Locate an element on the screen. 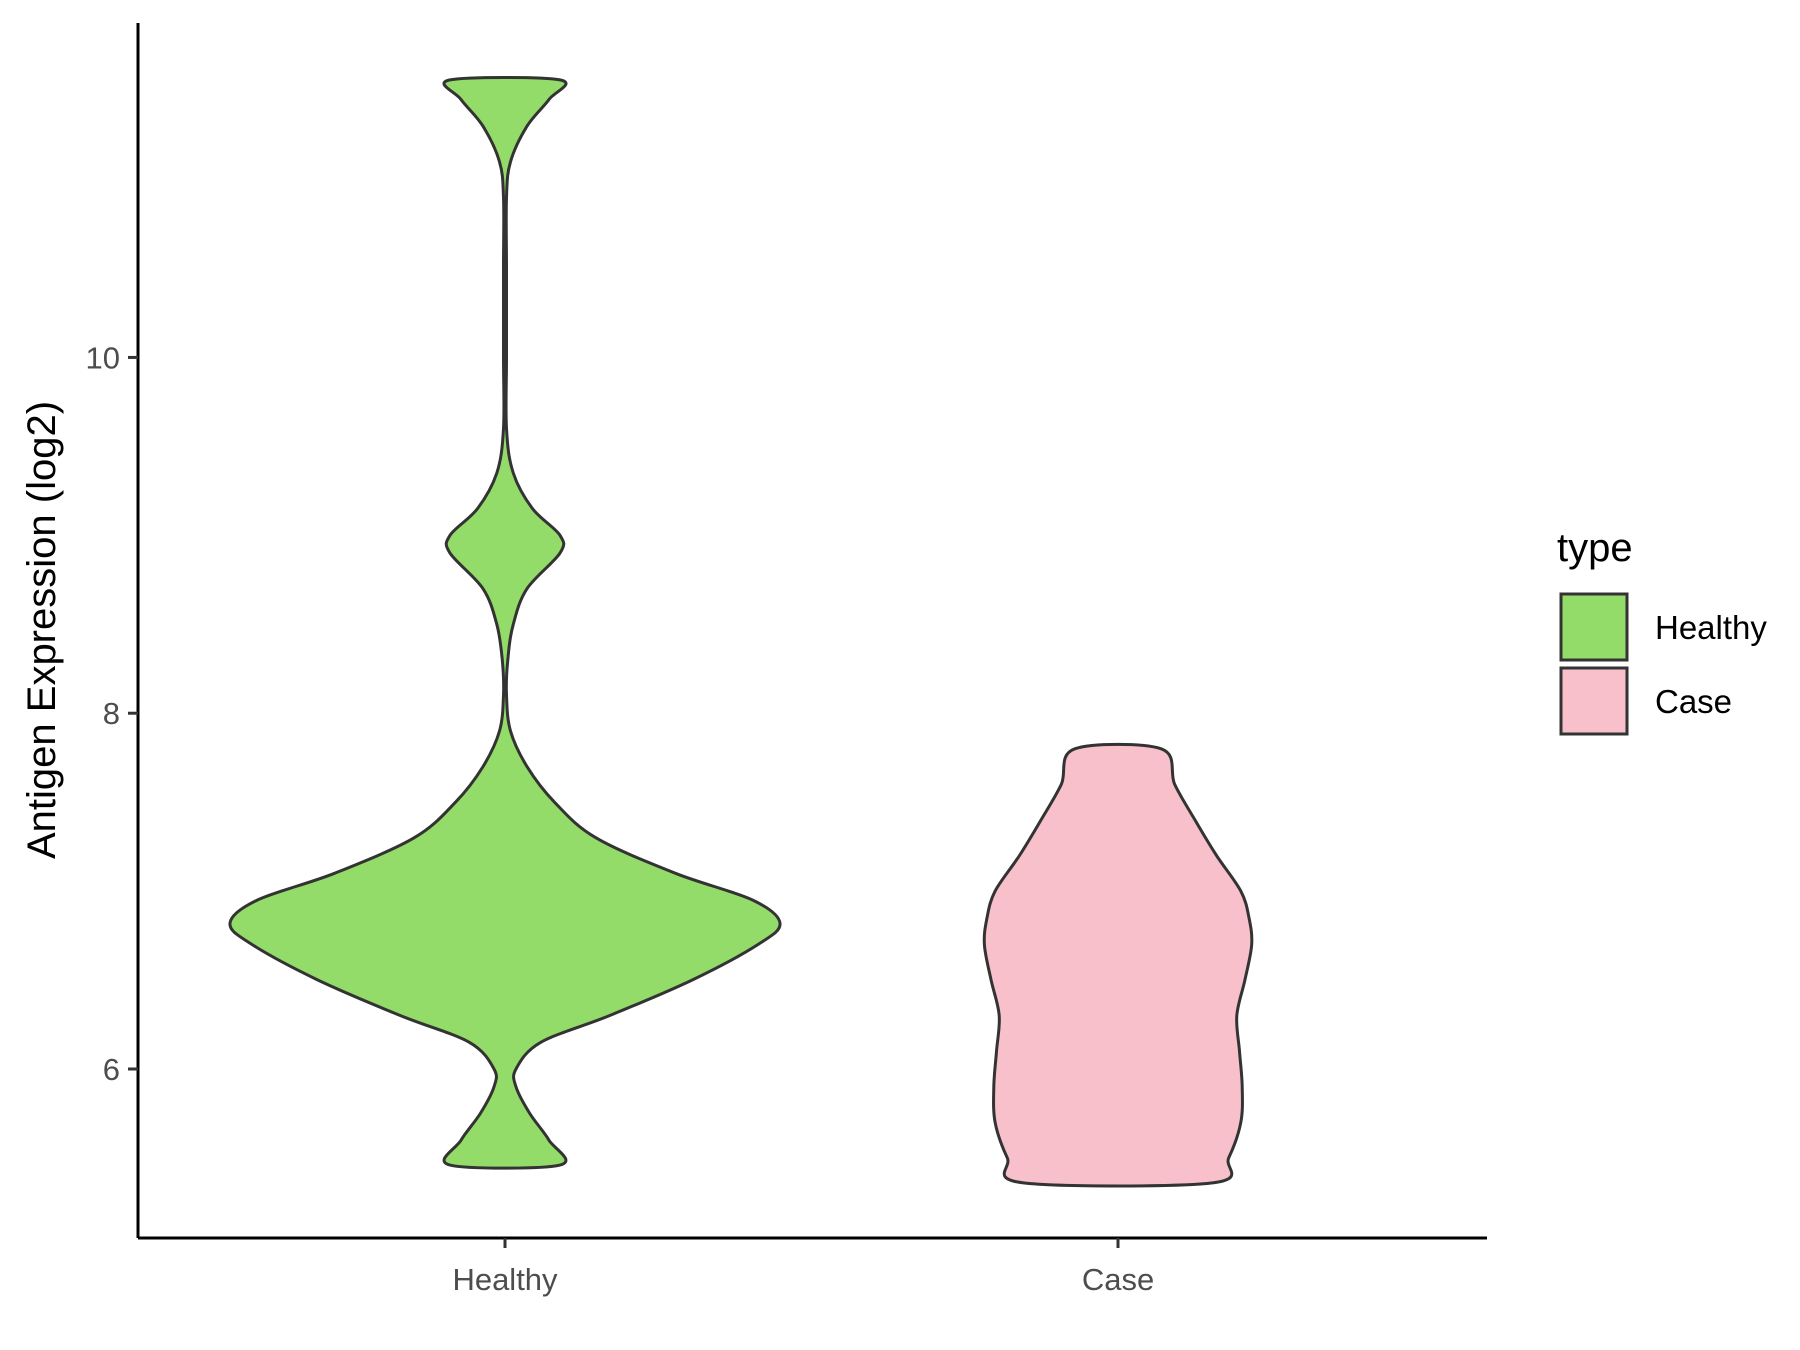  violin-case is located at coordinates (1118, 965).